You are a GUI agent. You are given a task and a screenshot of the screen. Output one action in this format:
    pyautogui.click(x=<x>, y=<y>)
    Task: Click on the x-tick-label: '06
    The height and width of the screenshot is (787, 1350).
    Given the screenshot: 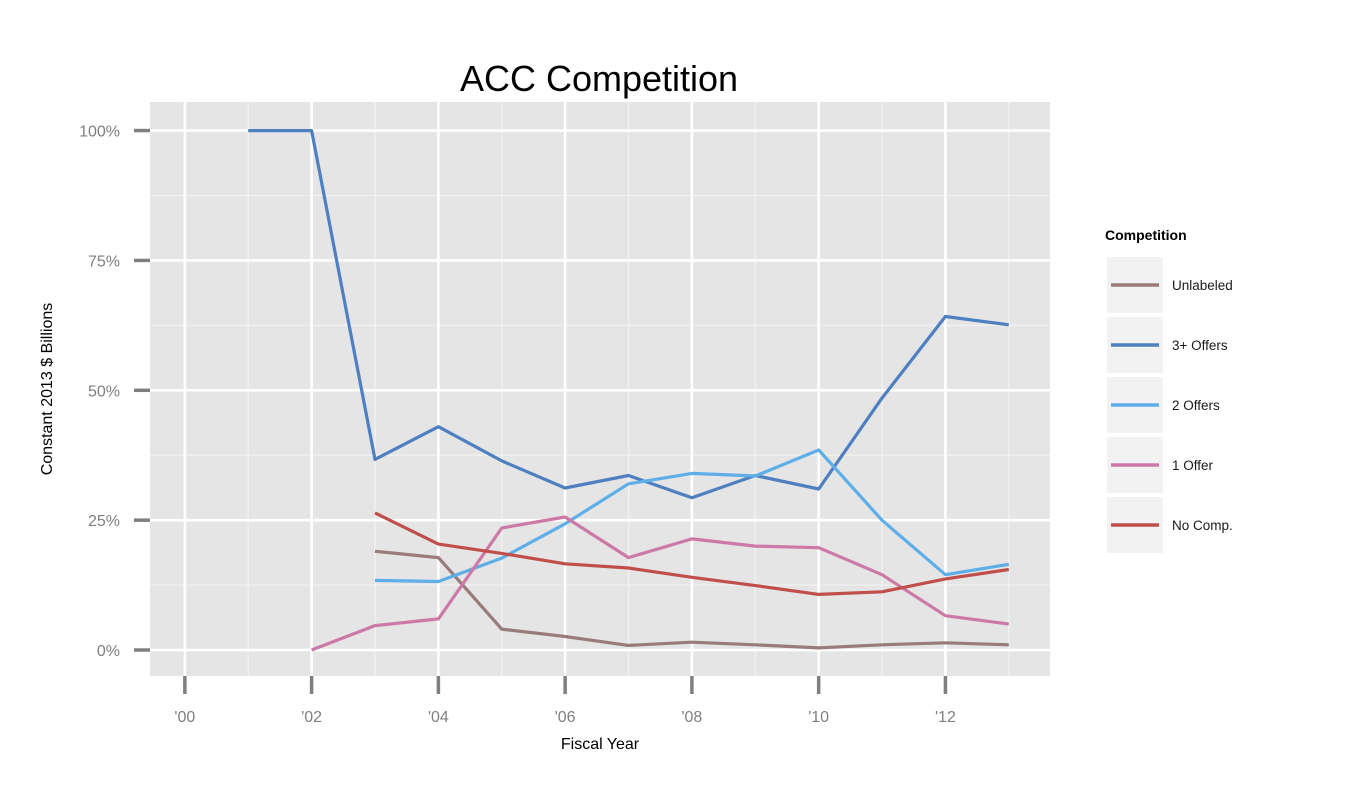 What is the action you would take?
    pyautogui.click(x=565, y=717)
    